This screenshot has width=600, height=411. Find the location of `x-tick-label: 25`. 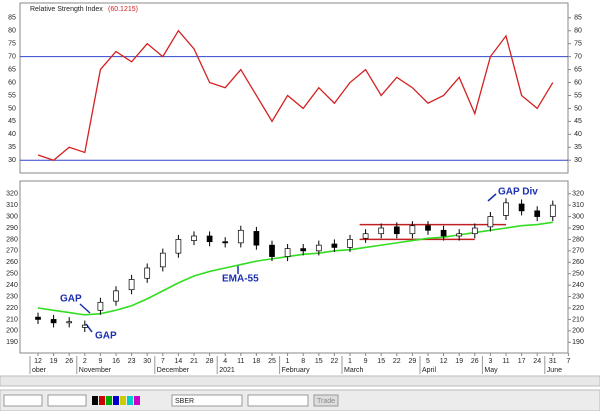

x-tick-label: 25 is located at coordinates (272, 361).